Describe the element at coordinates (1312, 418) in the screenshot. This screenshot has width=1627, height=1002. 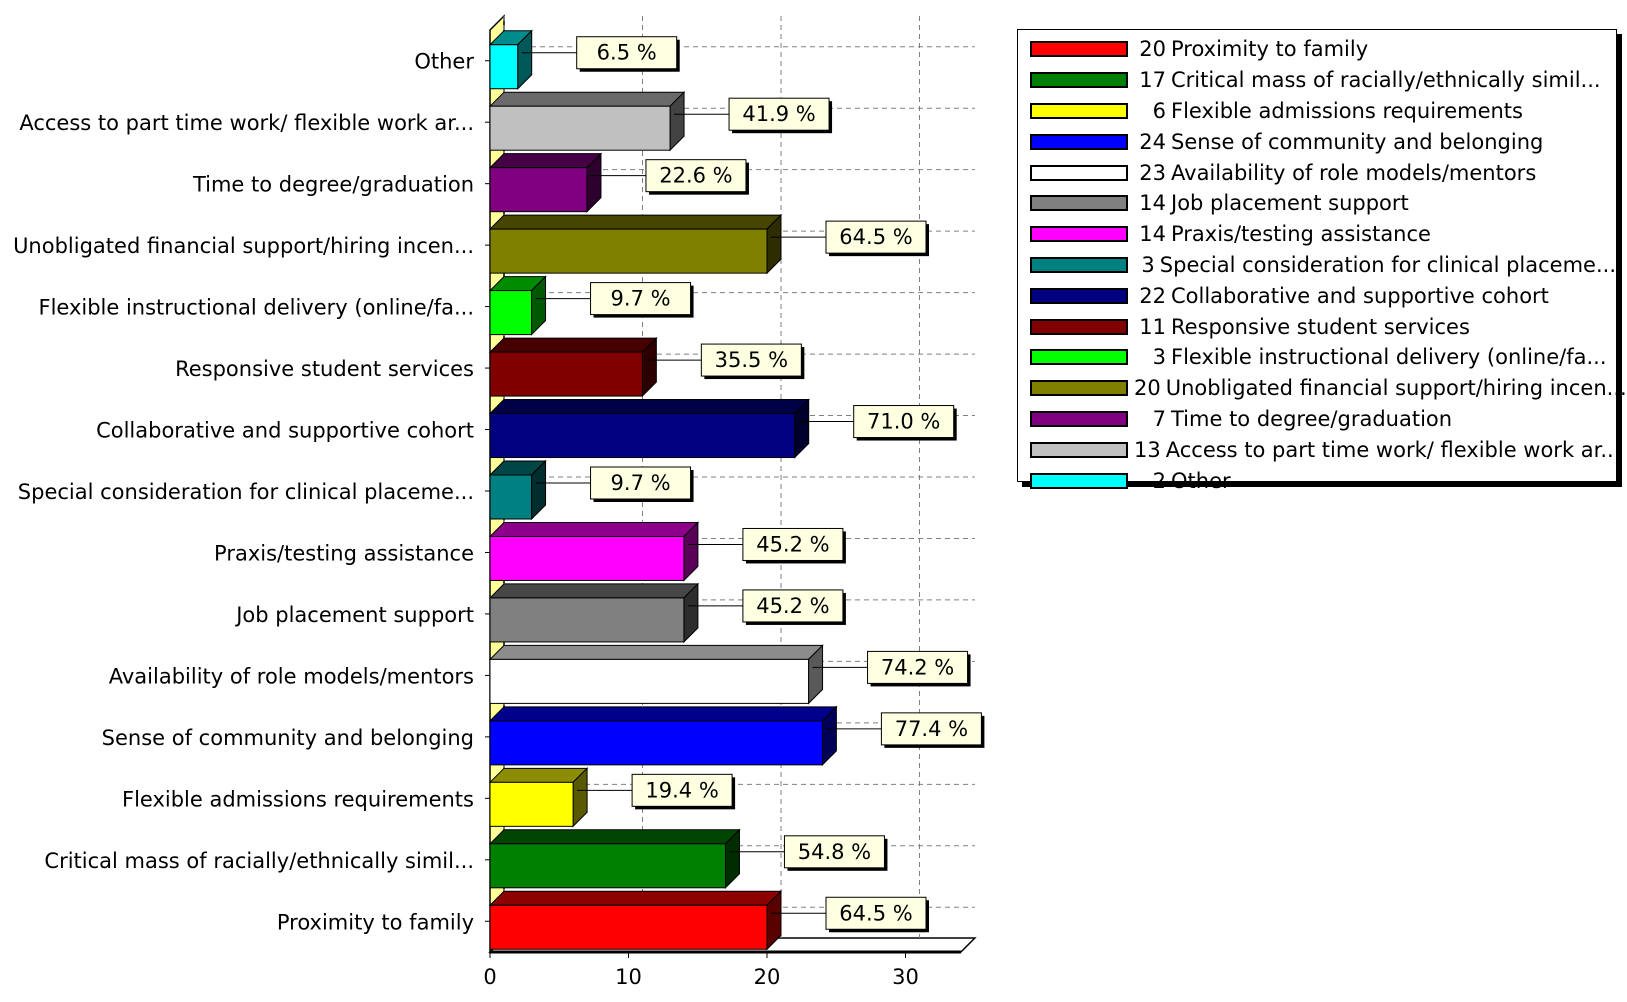
I see `legend-label: Time to degree/graduation` at that location.